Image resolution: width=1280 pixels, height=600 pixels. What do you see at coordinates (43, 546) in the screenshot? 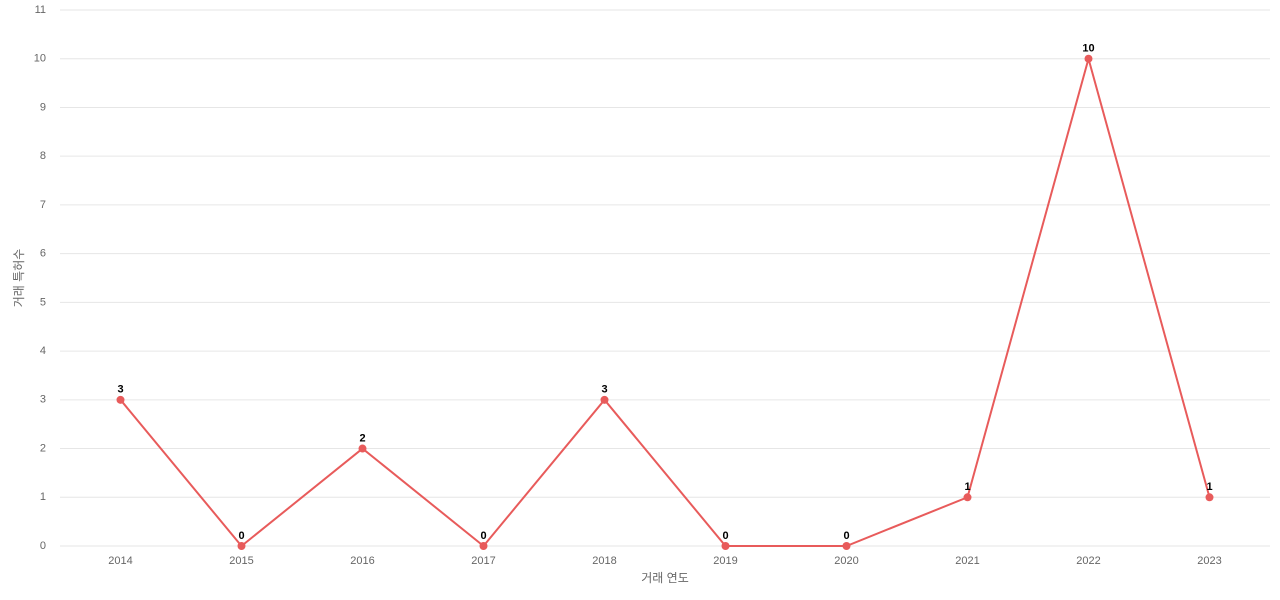
I see `y-tick-label: 0` at bounding box center [43, 546].